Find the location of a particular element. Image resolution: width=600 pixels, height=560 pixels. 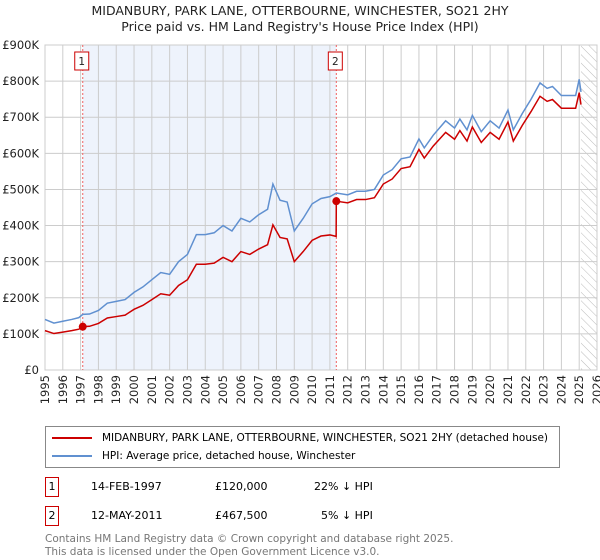

sale-hpi-diff: 5% ↓ HPI is located at coordinates (347, 515).